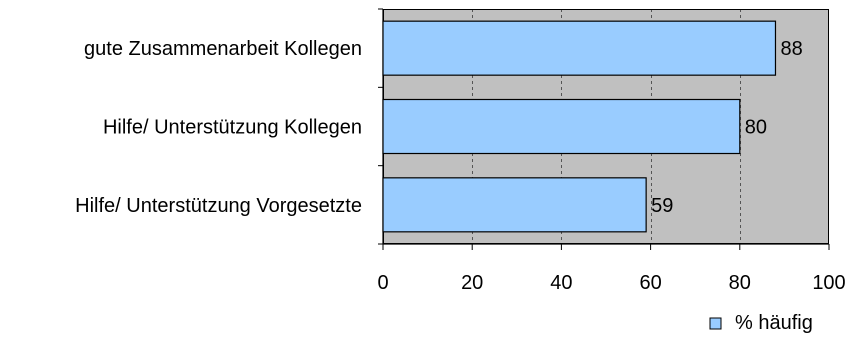 The width and height of the screenshot is (862, 338). Describe the element at coordinates (472, 283) in the screenshot. I see `x-tick-label: 20` at that location.